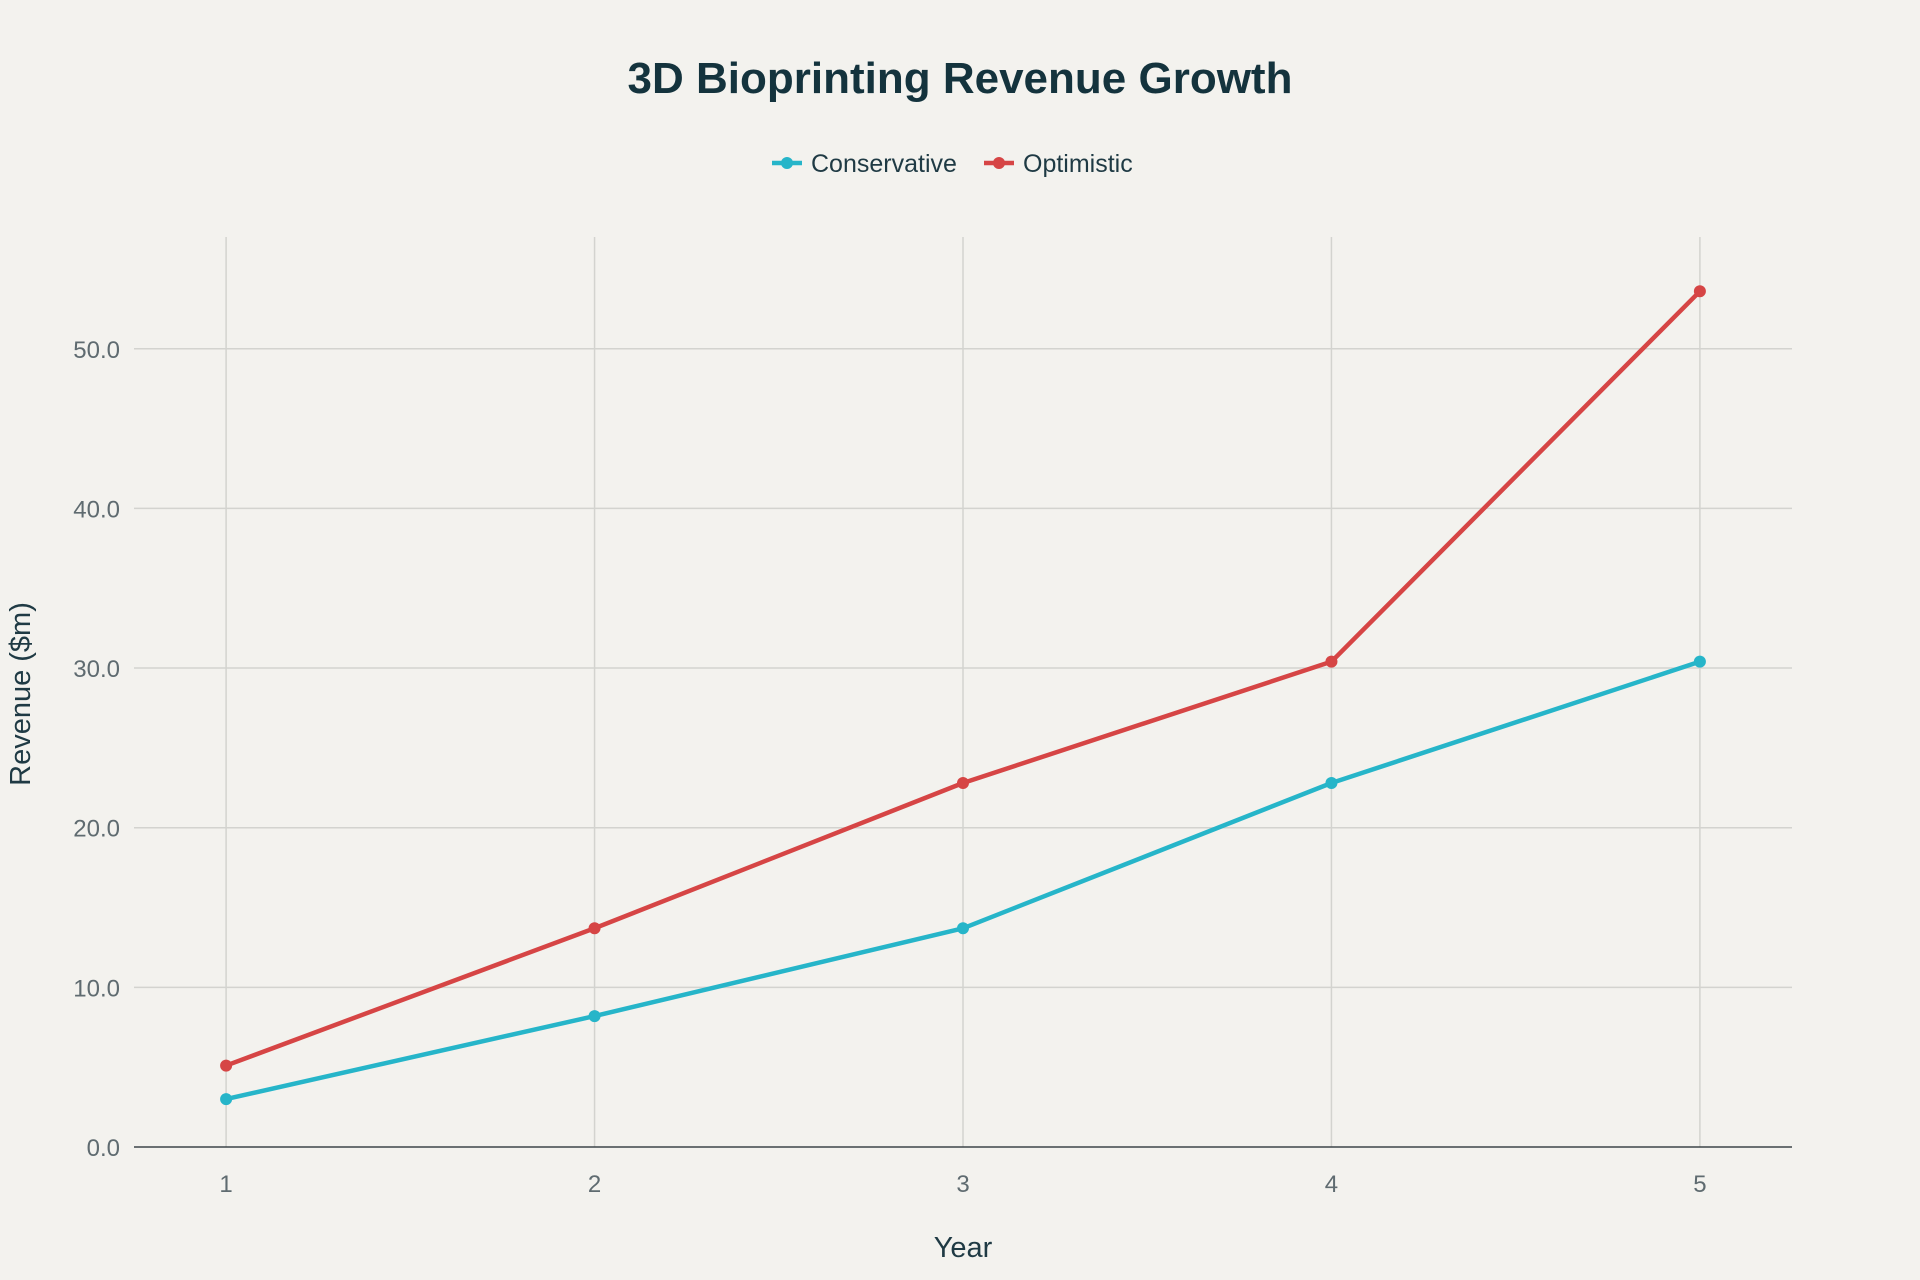  Describe the element at coordinates (21, 694) in the screenshot. I see `y-axis-title: Revenue ($m)` at that location.